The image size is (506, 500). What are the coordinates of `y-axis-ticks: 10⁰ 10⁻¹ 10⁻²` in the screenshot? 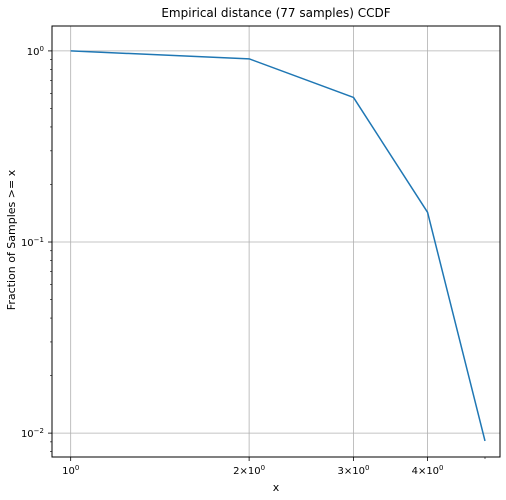 It's located at (36, 242).